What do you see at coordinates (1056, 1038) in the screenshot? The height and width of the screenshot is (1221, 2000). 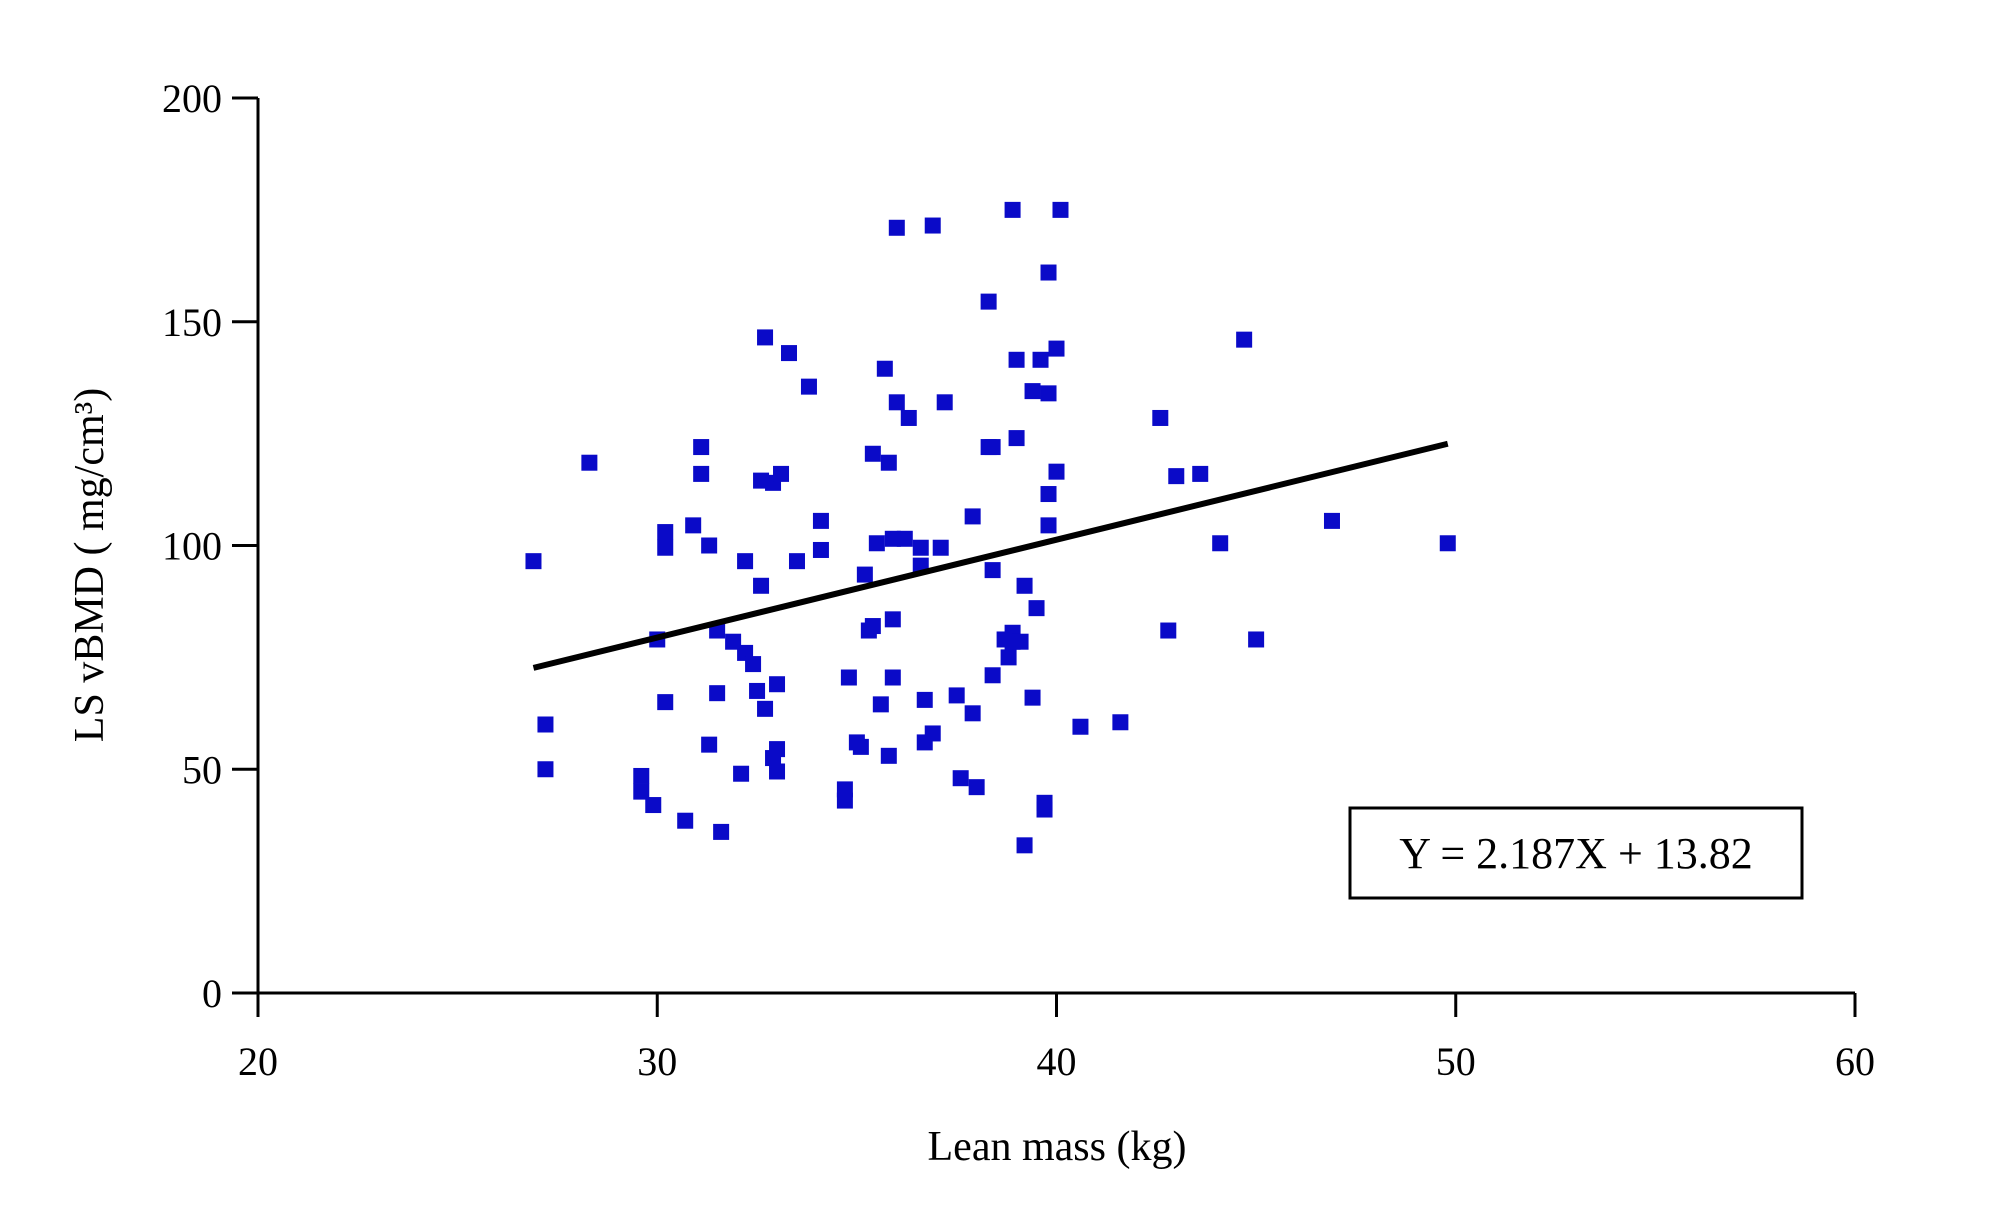 I see `x-axis-ticks: 20 30 40 50 60` at bounding box center [1056, 1038].